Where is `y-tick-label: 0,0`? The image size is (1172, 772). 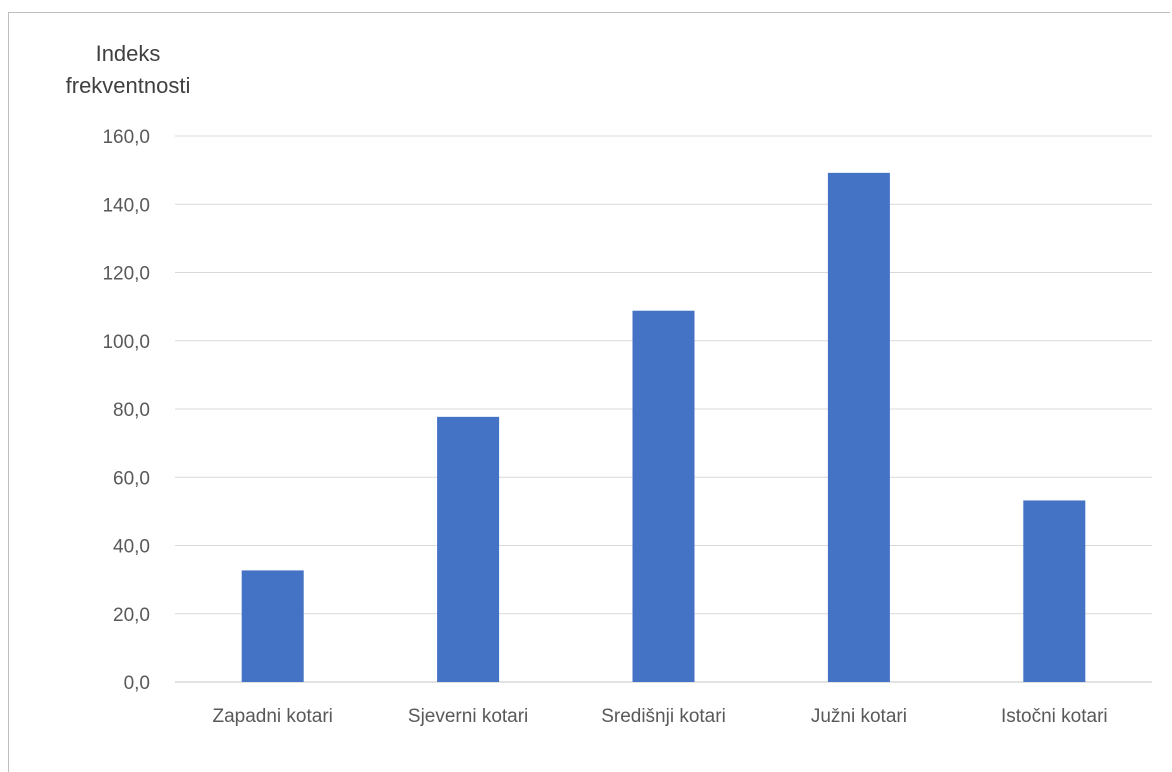
y-tick-label: 0,0 is located at coordinates (137, 683).